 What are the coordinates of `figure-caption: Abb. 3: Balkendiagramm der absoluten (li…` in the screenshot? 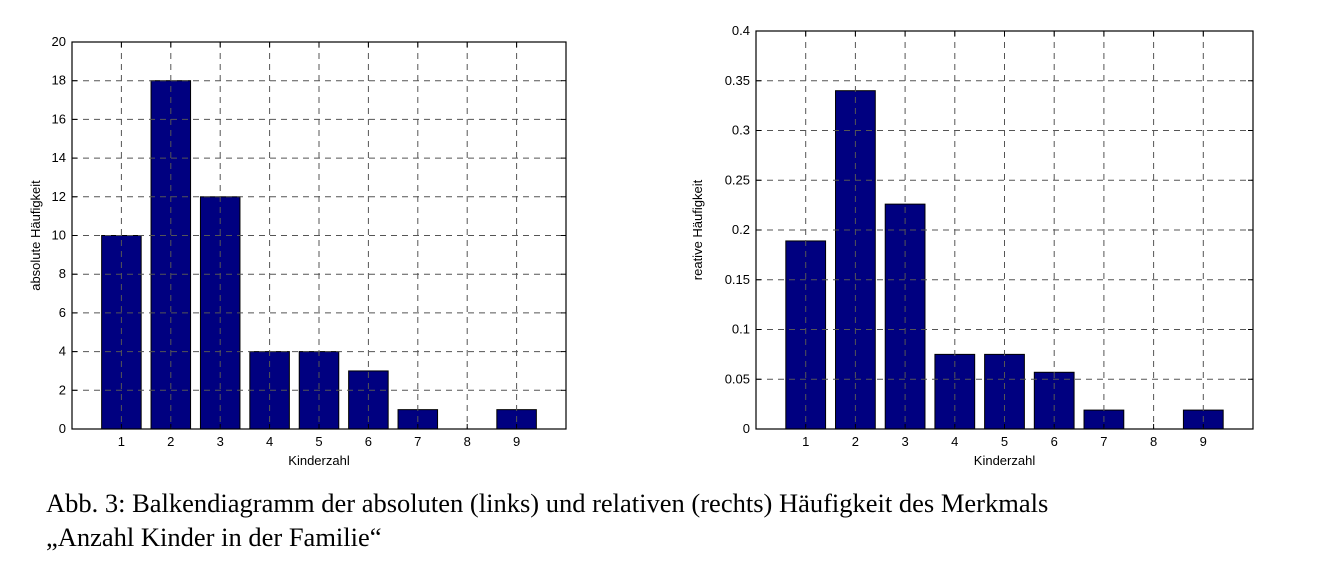 It's located at (671, 520).